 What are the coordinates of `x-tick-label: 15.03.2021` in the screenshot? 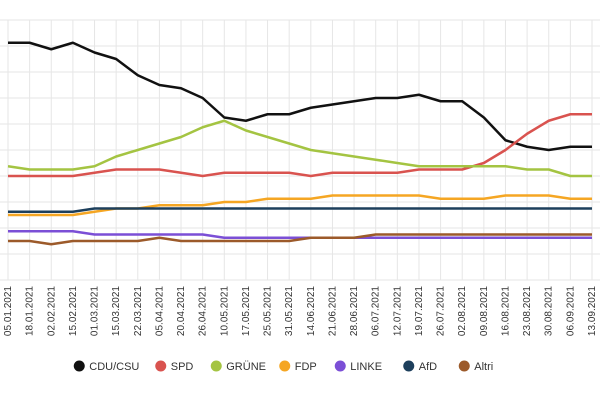 It's located at (116, 311).